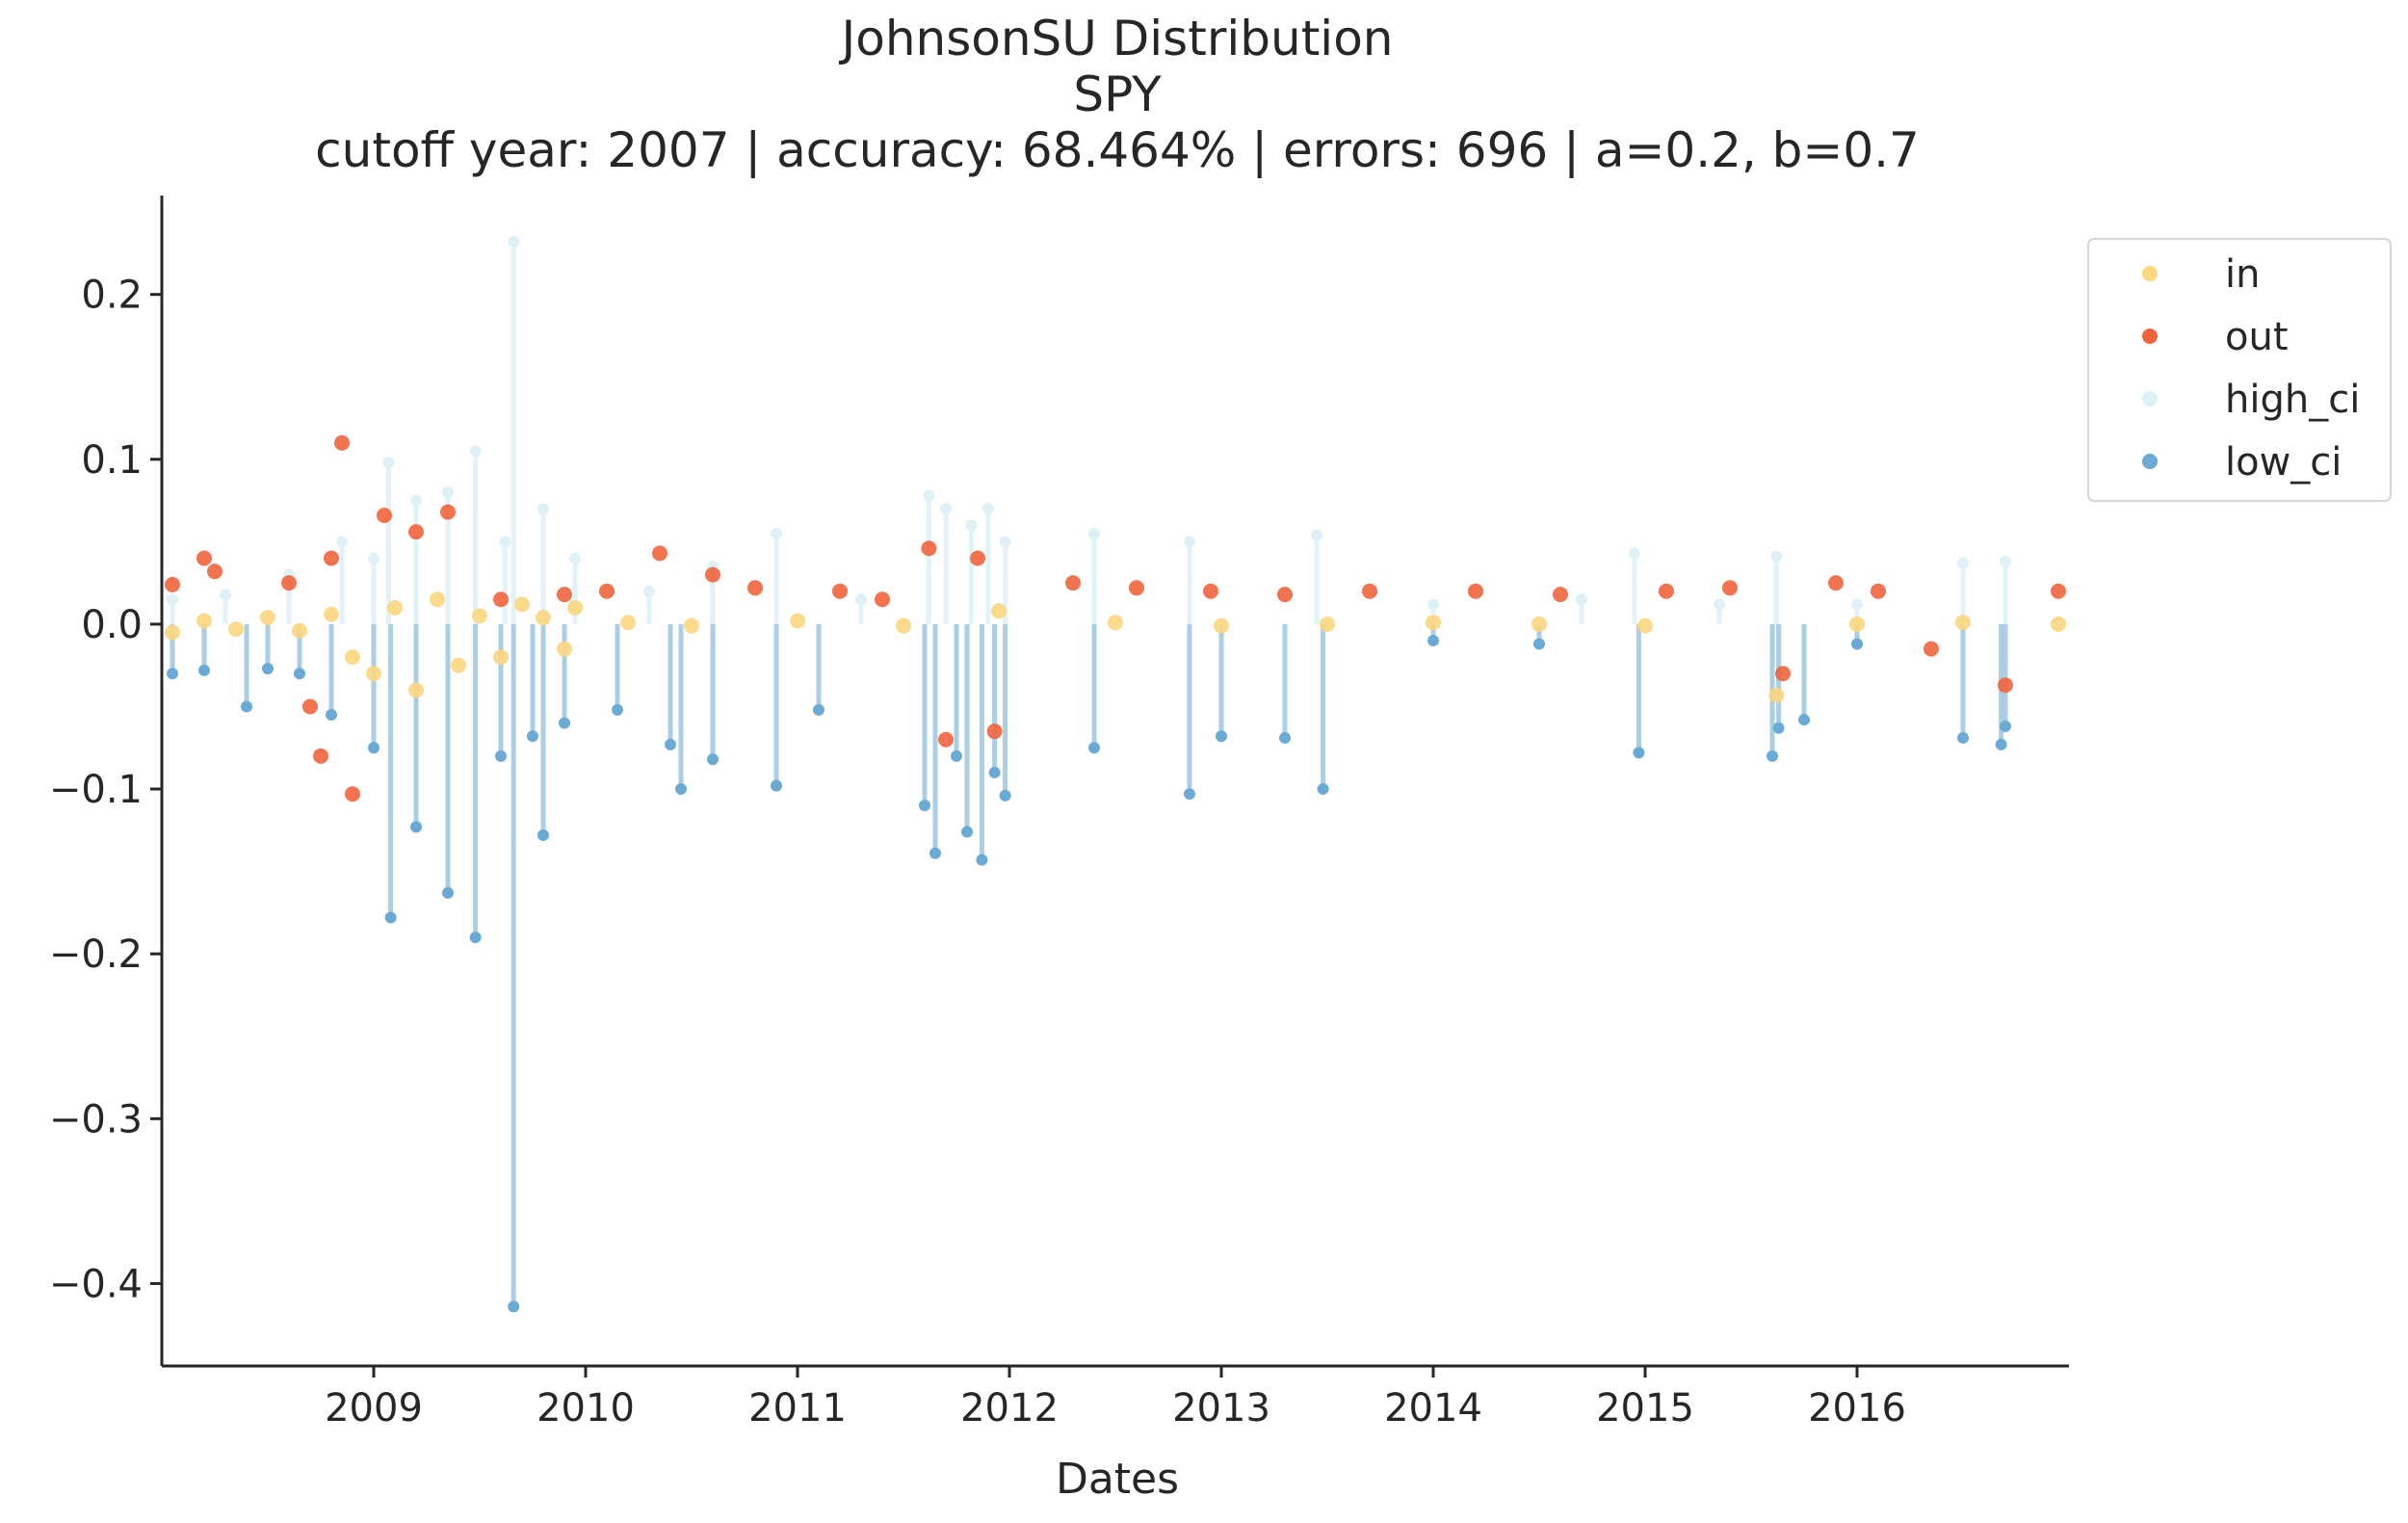 This screenshot has height=1523, width=2408. I want to click on y-tick-label: 0.1, so click(112, 460).